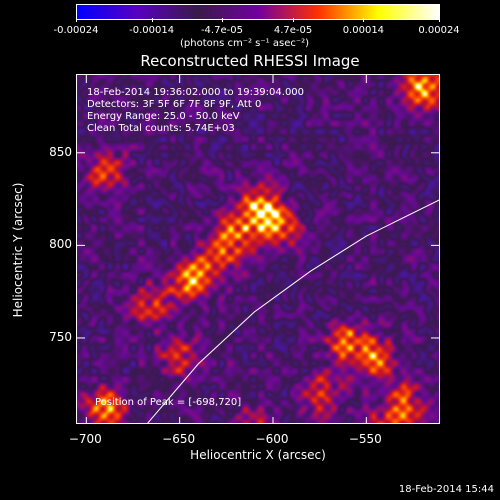 Image resolution: width=500 pixels, height=500 pixels. I want to click on x-tick-label: −550, so click(365, 439).